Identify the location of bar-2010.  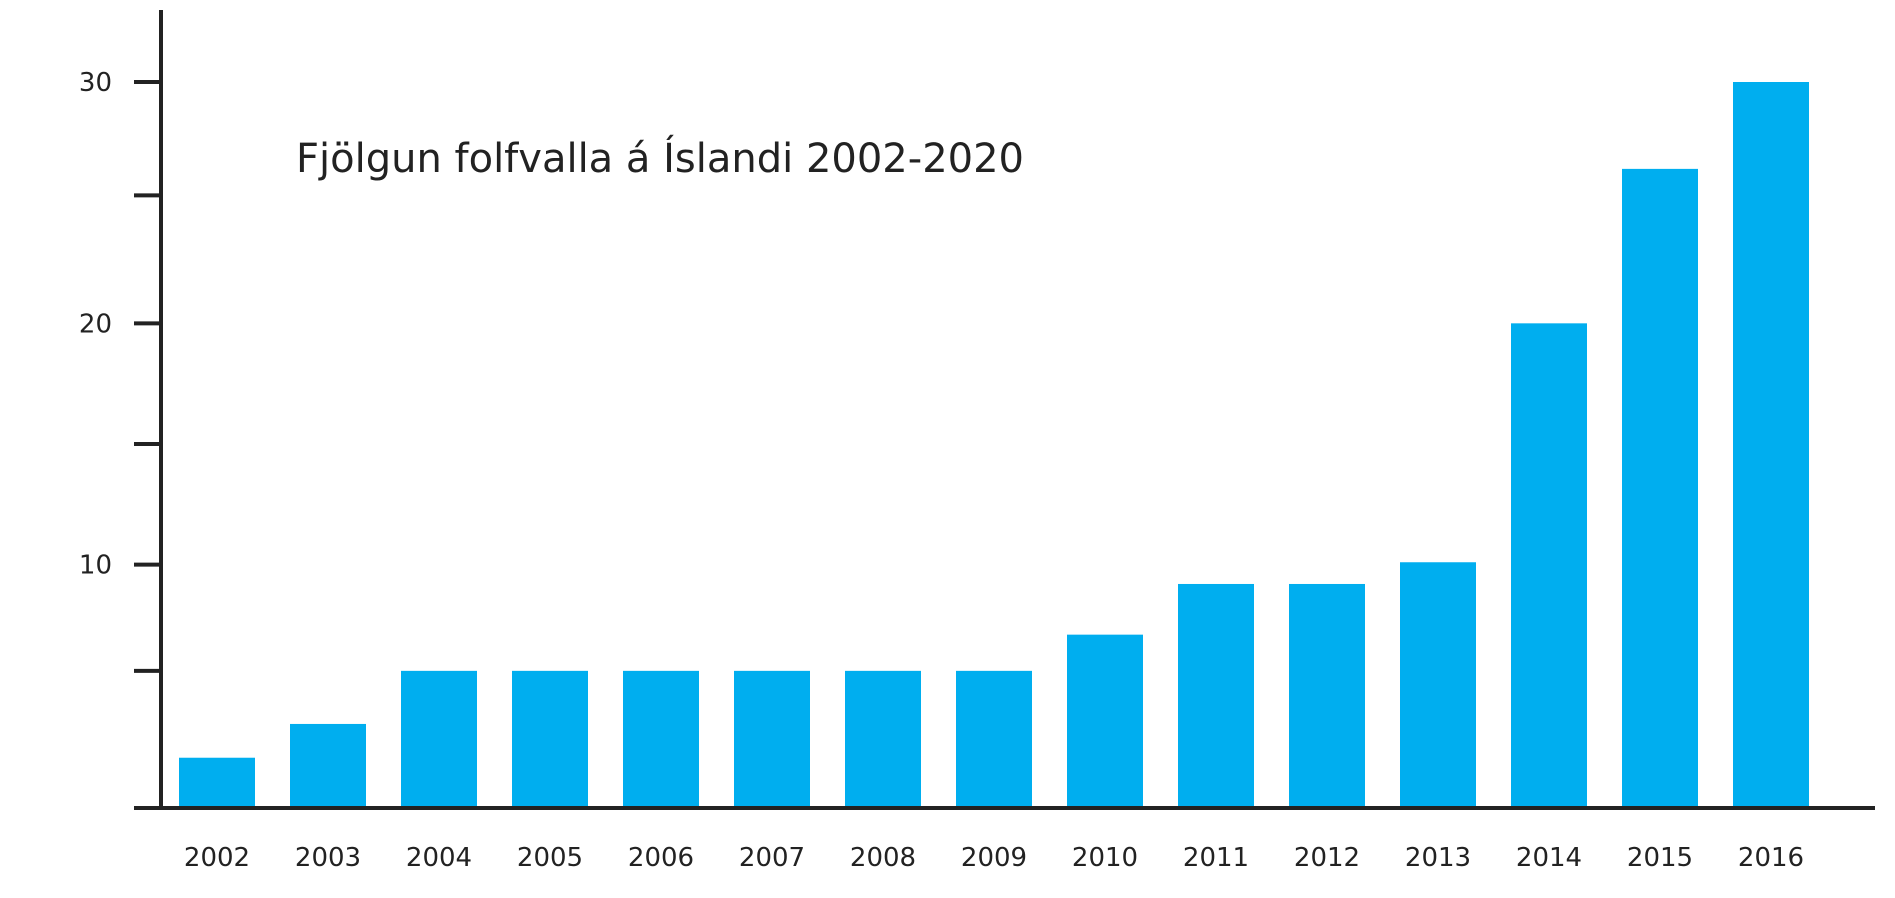
(1105, 720).